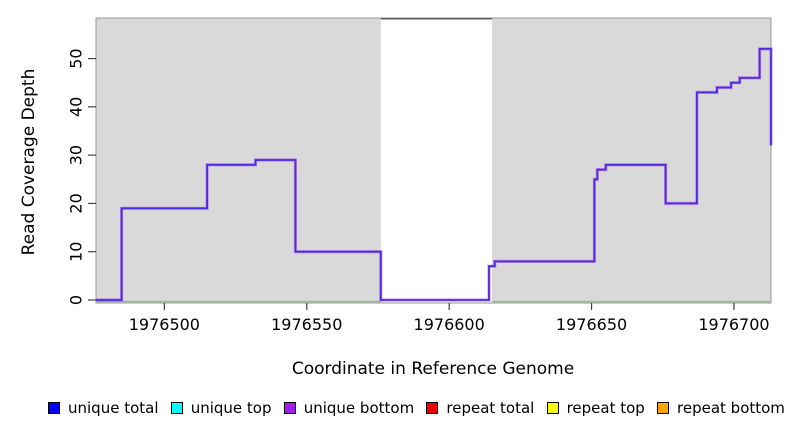 This screenshot has height=432, width=792. I want to click on repeat-total-swatch-icon, so click(432, 408).